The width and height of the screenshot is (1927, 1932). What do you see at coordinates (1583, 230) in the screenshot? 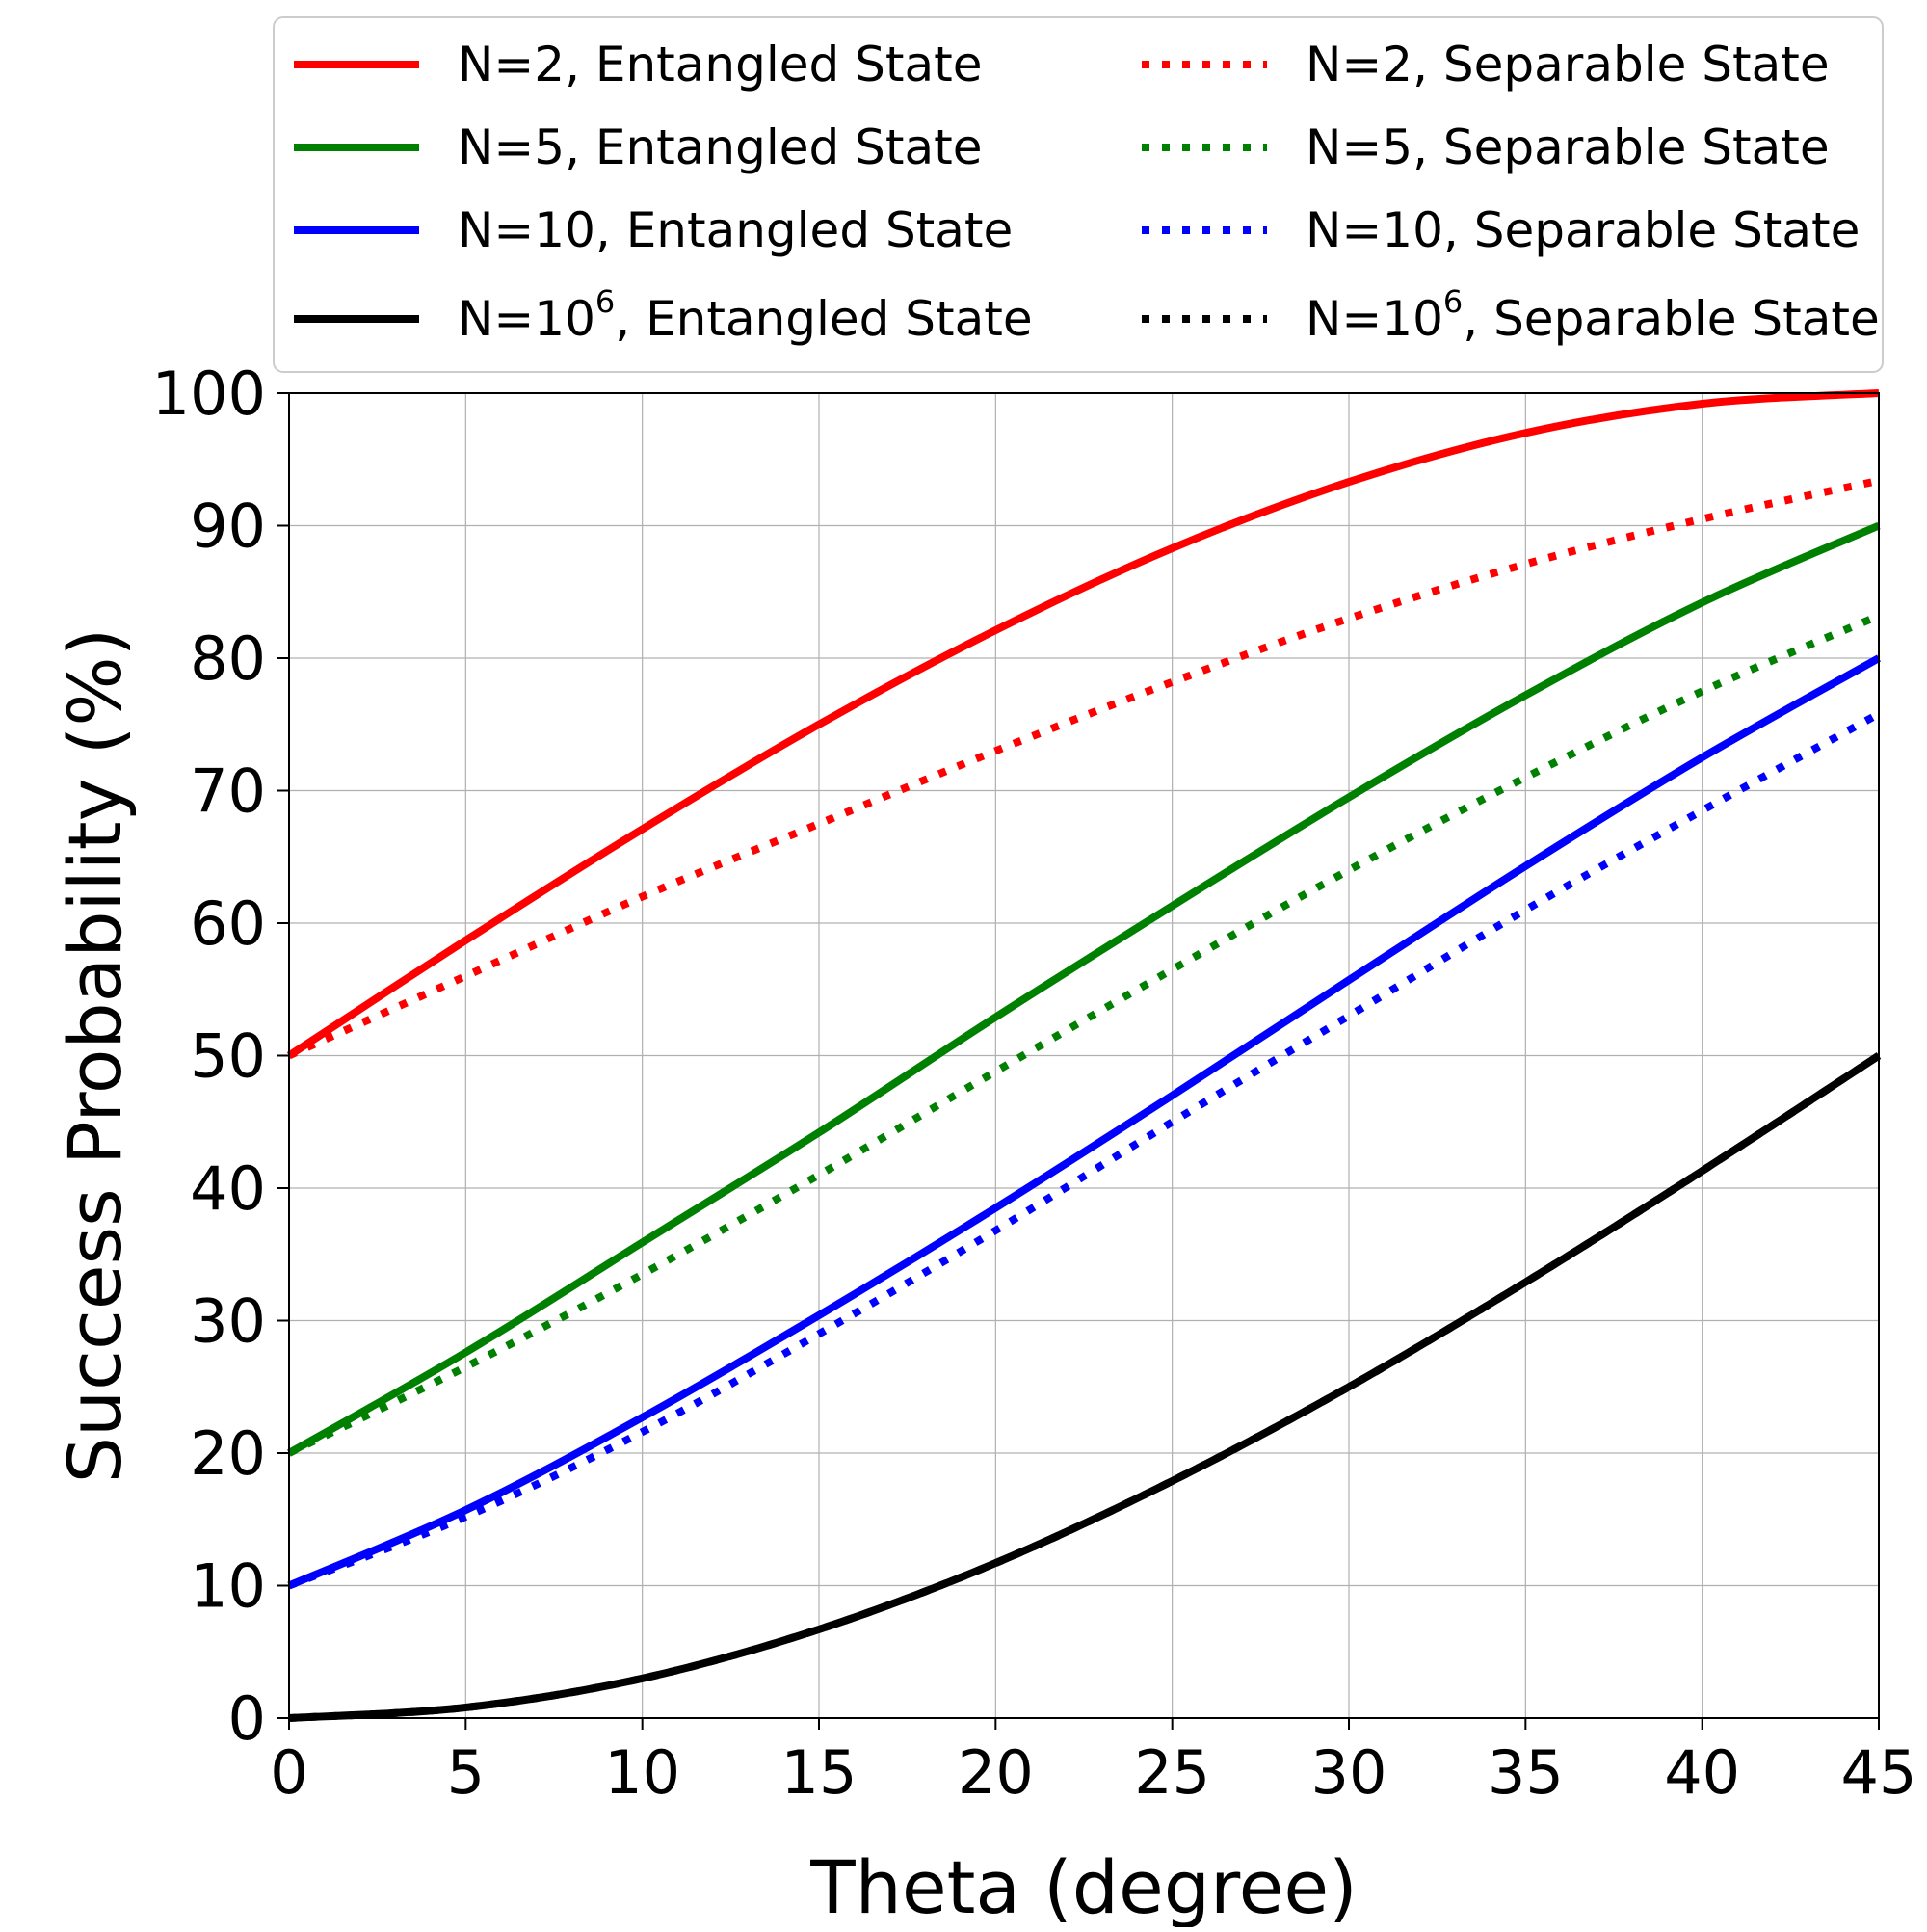
I see `legend-label: N=10, Separable State` at bounding box center [1583, 230].